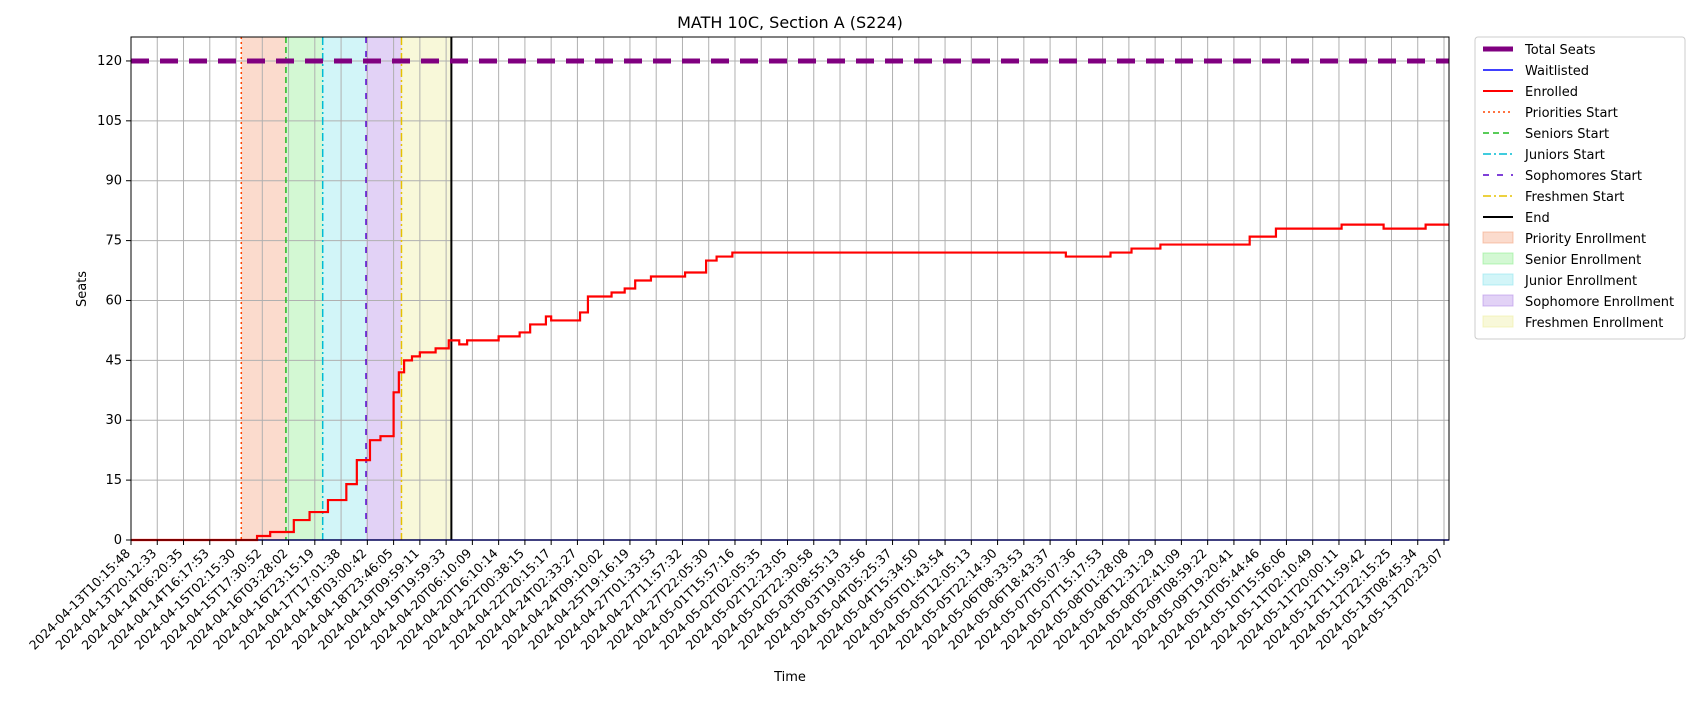  Describe the element at coordinates (1537, 218) in the screenshot. I see `legend-label: End` at that location.